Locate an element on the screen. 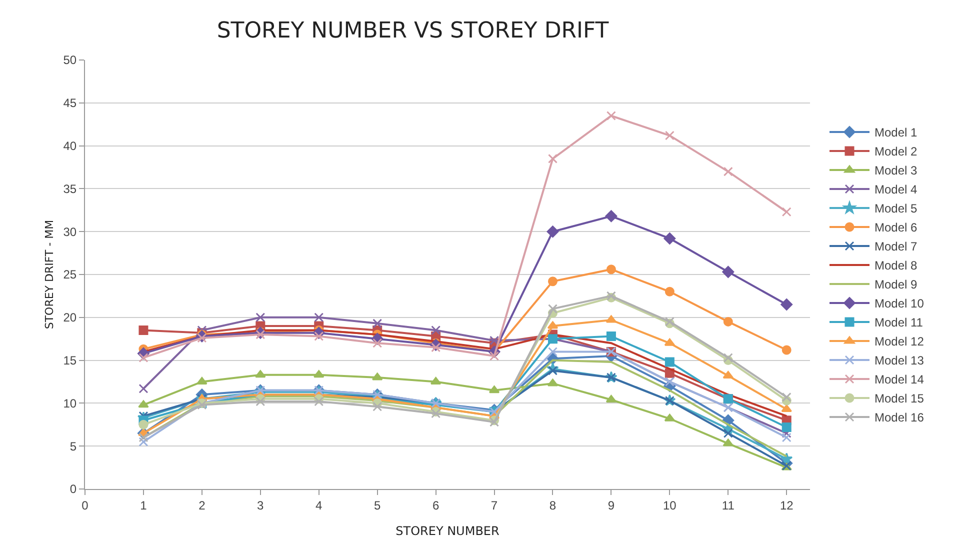 The width and height of the screenshot is (960, 549). x-tick-label: 0 is located at coordinates (85, 505).